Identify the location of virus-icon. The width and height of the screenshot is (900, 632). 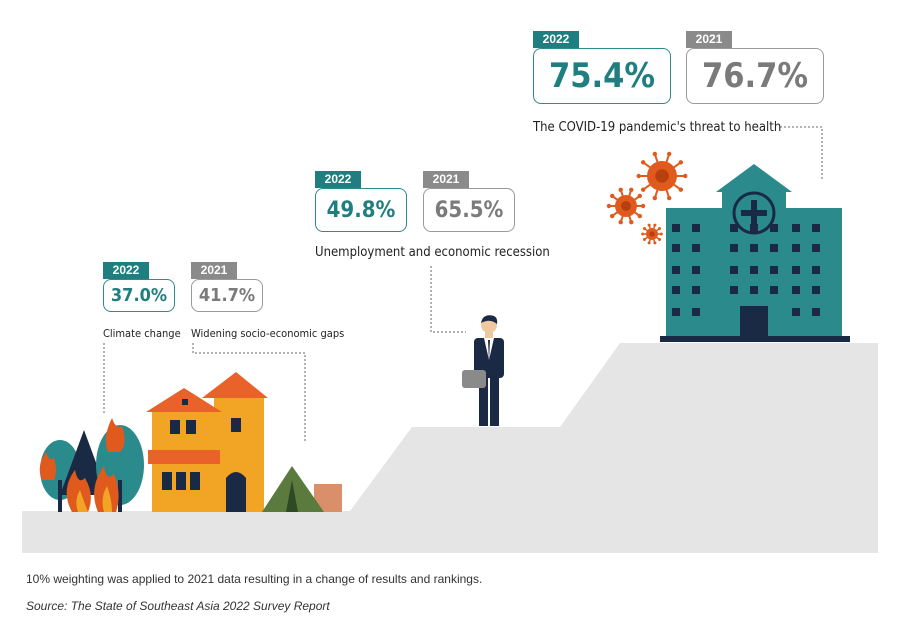
(647, 198).